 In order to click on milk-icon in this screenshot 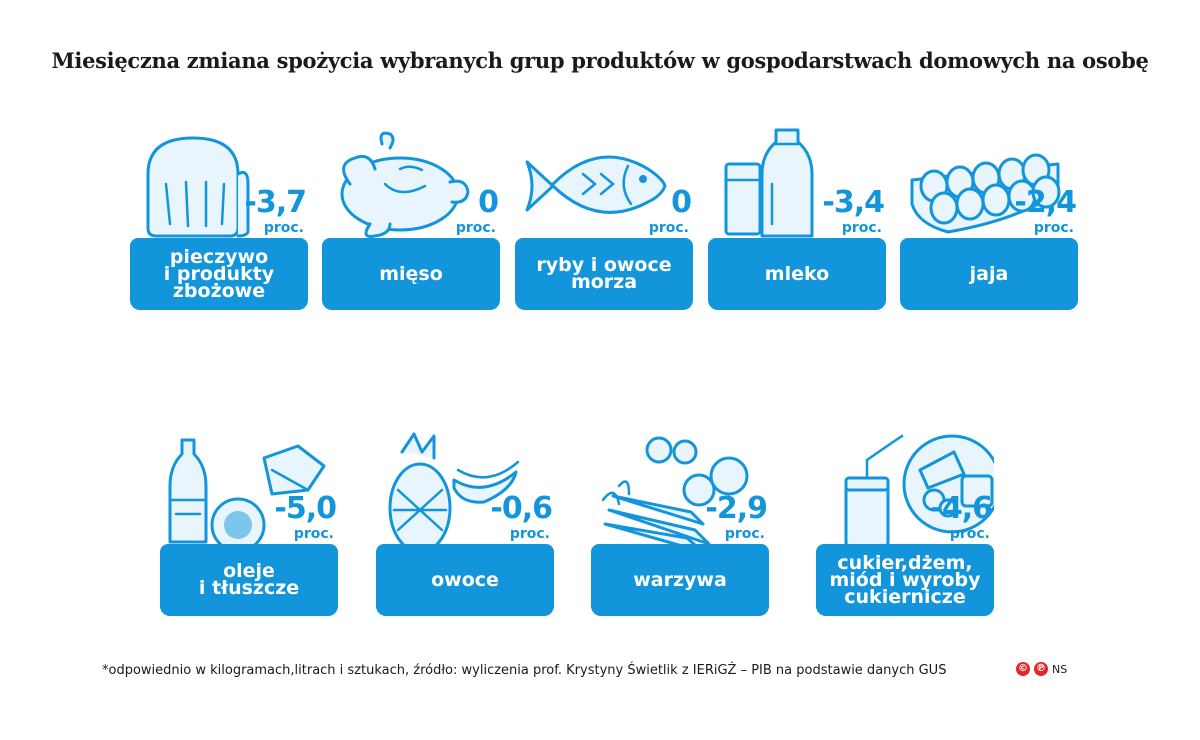, I will do `click(769, 183)`.